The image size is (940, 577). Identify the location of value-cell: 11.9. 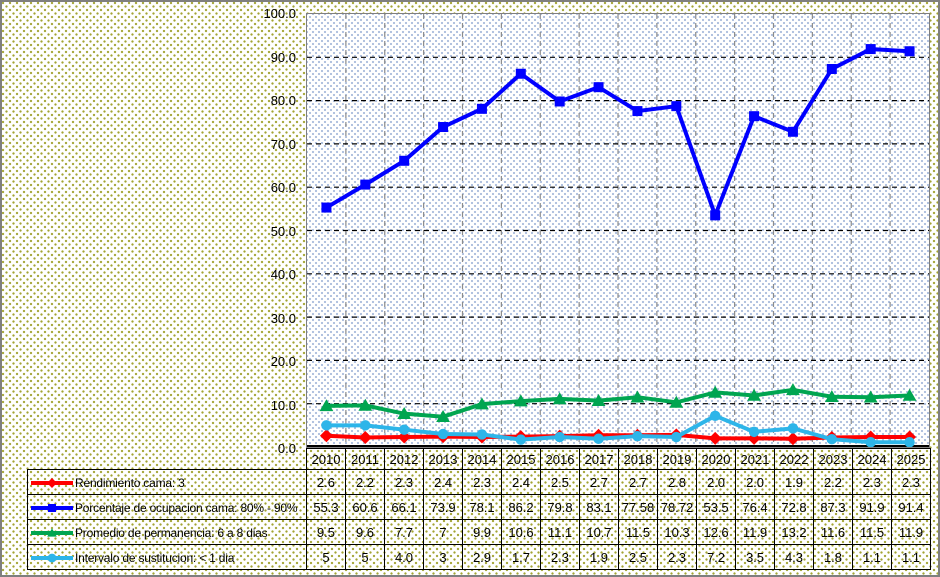
(755, 532).